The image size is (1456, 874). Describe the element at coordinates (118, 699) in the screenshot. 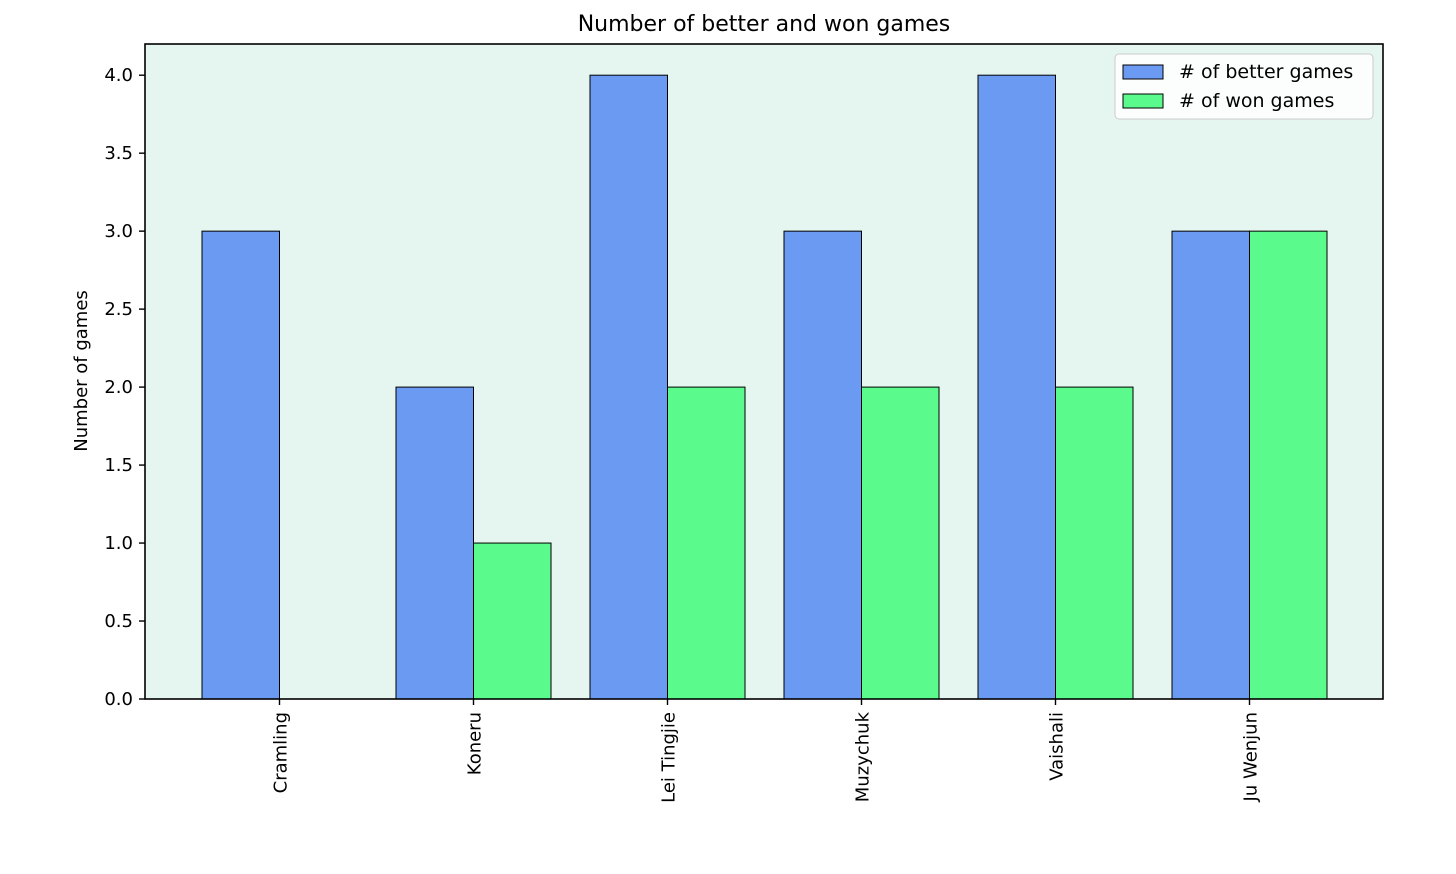

I see `y-tick-label: 0.0` at that location.